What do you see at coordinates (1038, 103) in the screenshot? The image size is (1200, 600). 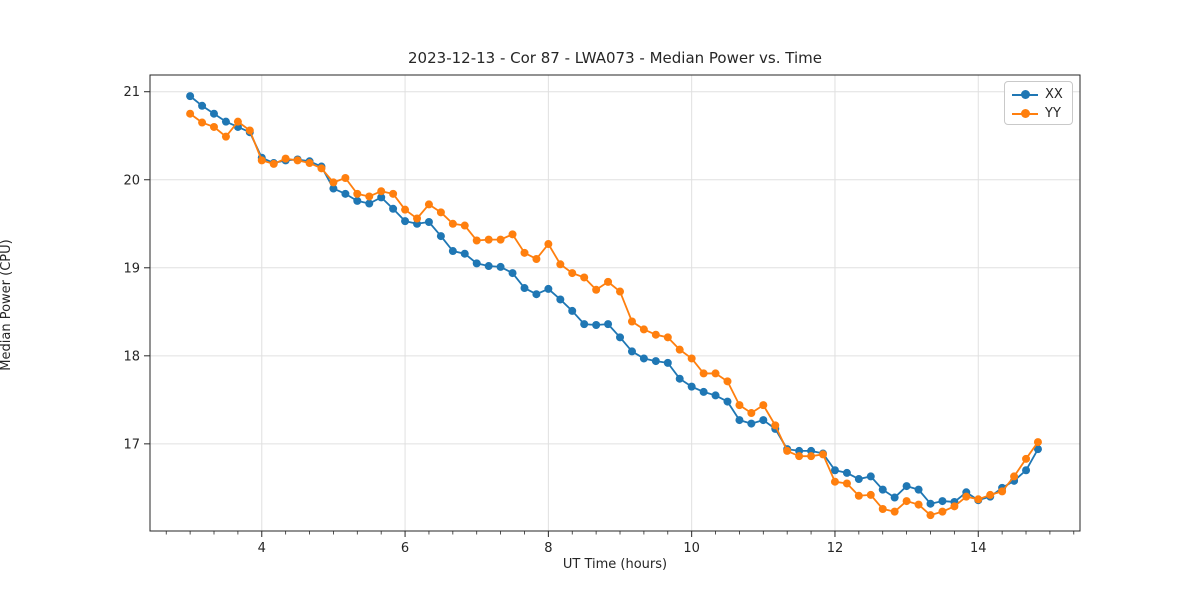 I see `legend: XX YY` at bounding box center [1038, 103].